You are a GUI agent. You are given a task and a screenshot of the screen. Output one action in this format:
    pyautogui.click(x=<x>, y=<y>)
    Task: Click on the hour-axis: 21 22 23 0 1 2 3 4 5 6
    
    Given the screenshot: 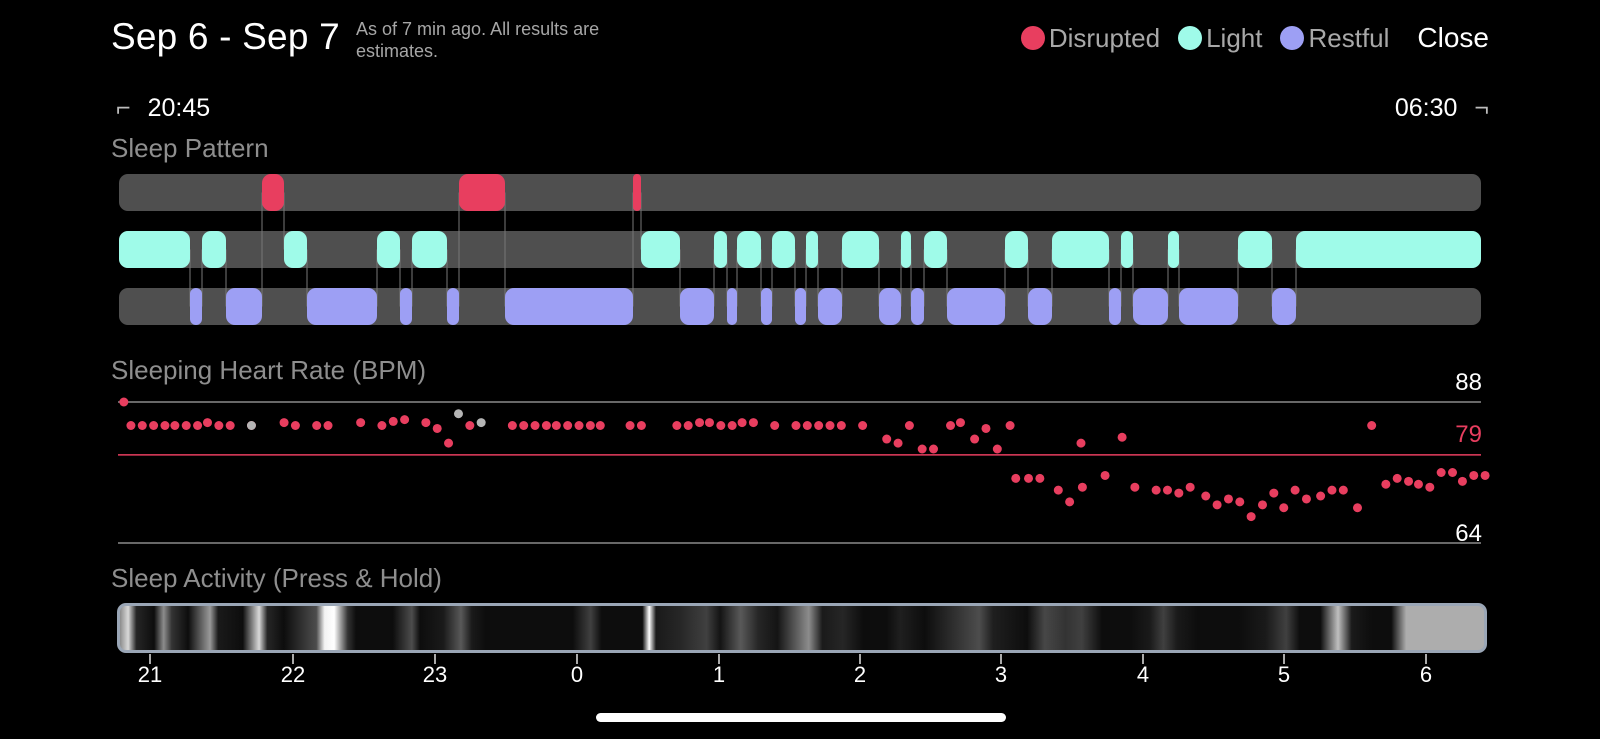 What is the action you would take?
    pyautogui.click(x=800, y=673)
    